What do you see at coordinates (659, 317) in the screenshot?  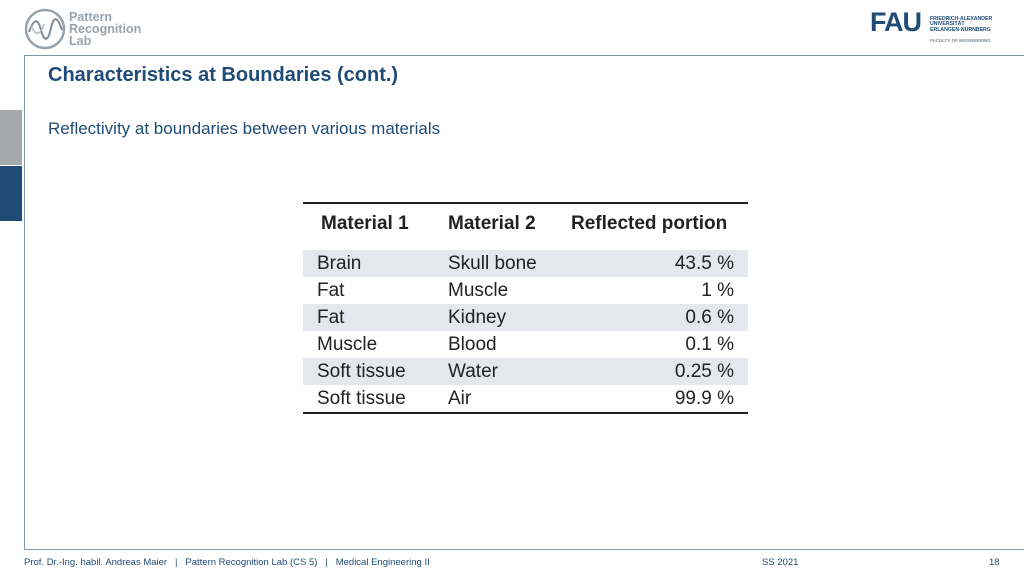 I see `cell-reflected-portion: 0.6 %` at bounding box center [659, 317].